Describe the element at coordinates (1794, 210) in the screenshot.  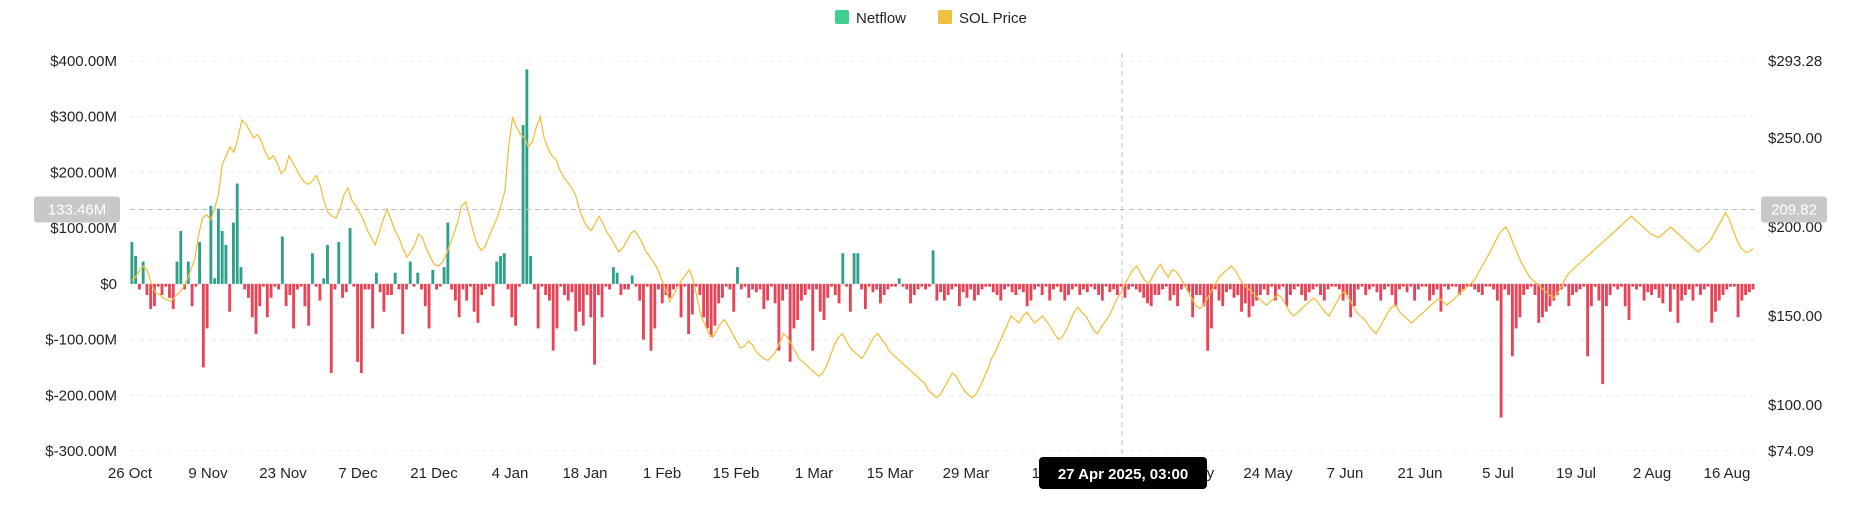
I see `price-value-badge-text: 209.82` at that location.